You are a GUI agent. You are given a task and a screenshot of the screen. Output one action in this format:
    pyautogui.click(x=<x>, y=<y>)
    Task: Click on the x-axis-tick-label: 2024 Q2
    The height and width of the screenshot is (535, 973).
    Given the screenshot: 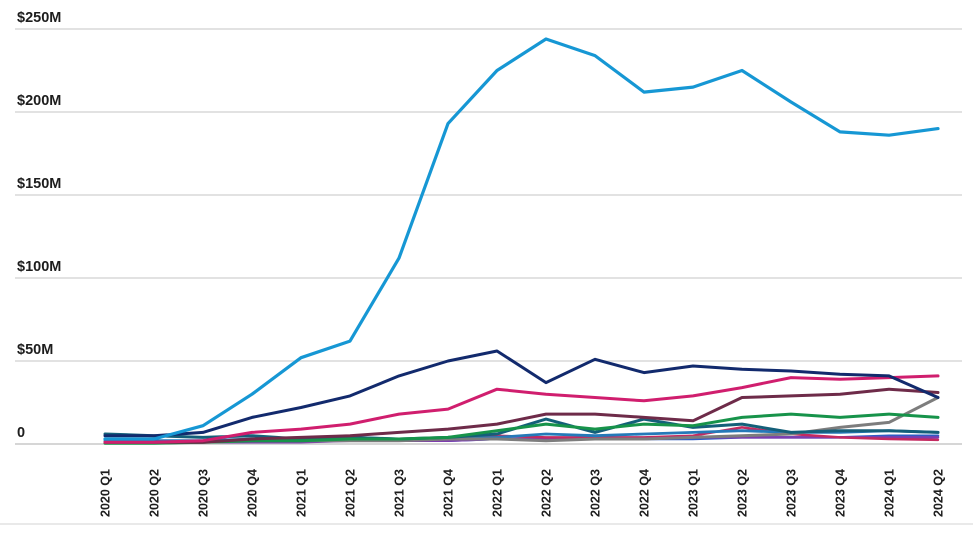 What is the action you would take?
    pyautogui.click(x=939, y=493)
    